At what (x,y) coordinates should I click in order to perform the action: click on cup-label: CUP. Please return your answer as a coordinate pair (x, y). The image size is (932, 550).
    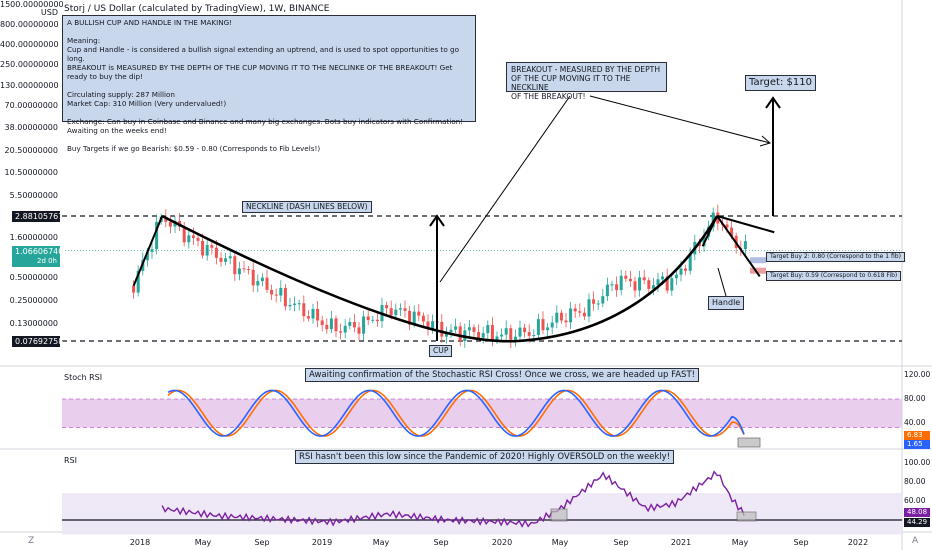
    Looking at the image, I should click on (441, 351).